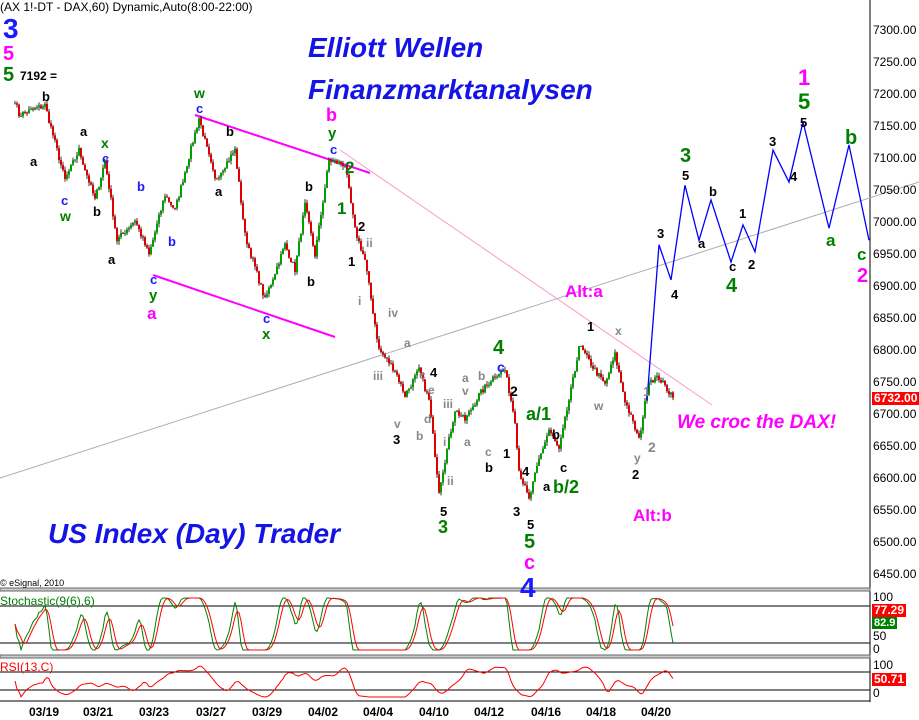  I want to click on stochastic-k-line, so click(344, 624).